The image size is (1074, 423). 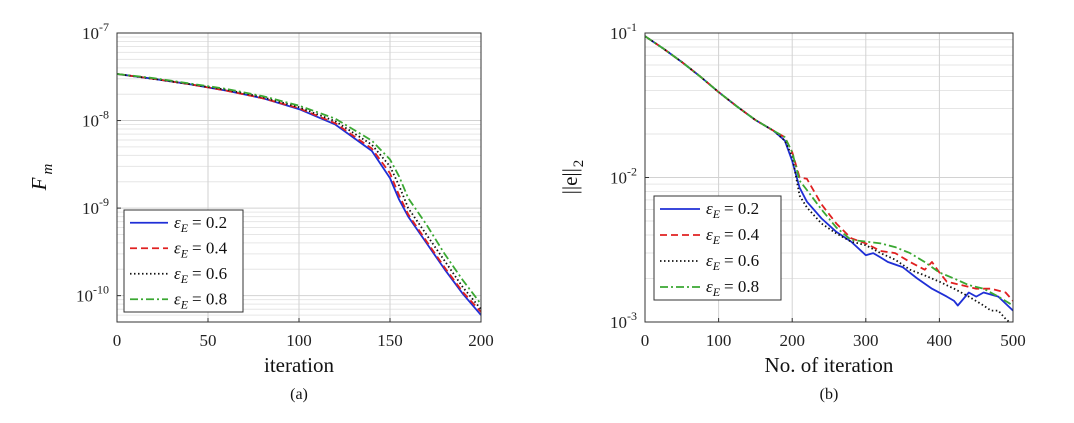 I want to click on y-tick-label: 10⁻³, so click(x=623, y=320).